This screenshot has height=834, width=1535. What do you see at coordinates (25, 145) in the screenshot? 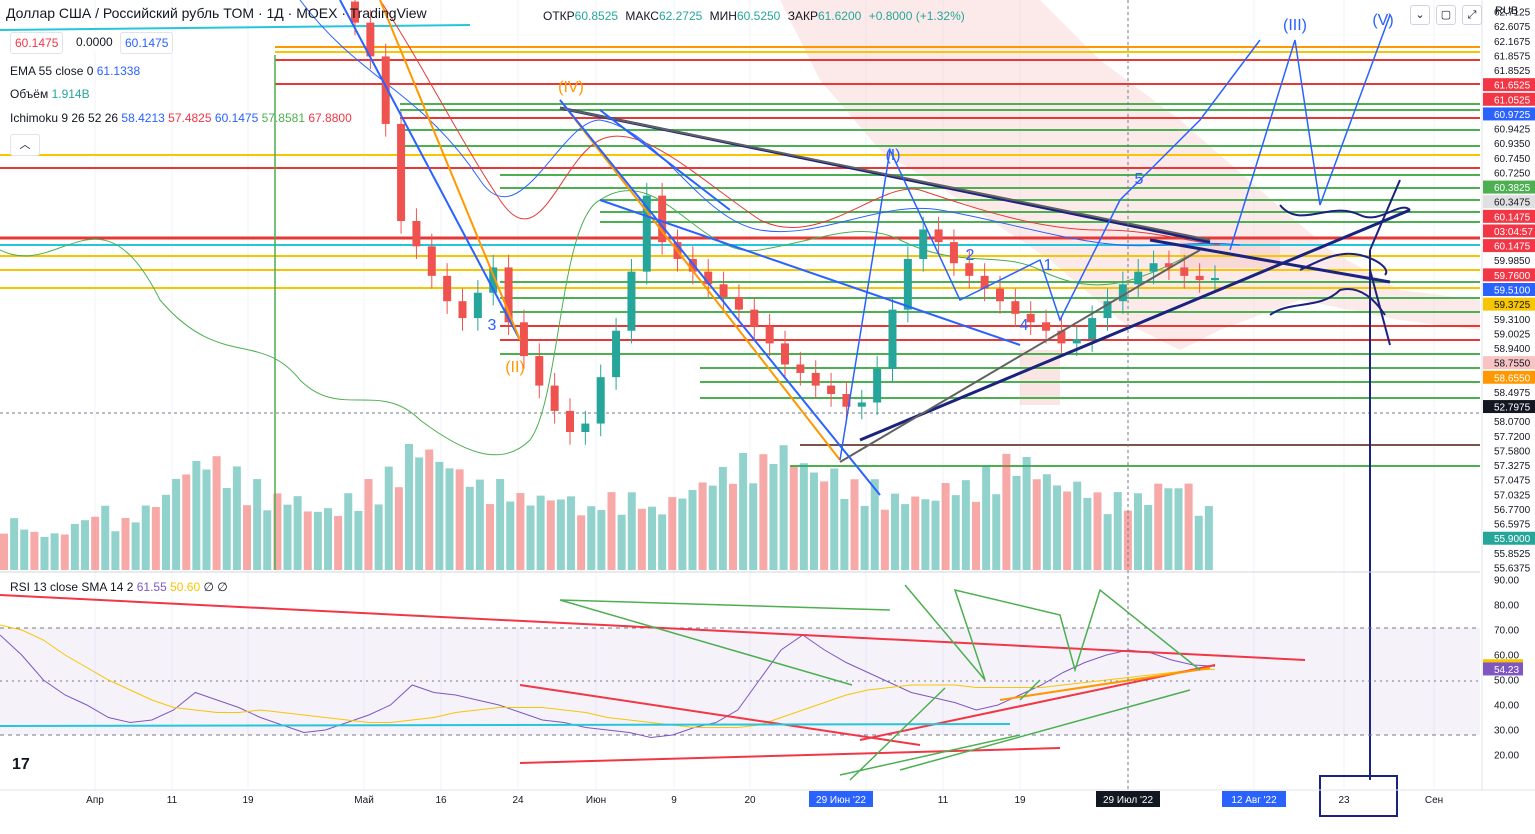
I see `collapse-legend-button: ︿` at bounding box center [25, 145].